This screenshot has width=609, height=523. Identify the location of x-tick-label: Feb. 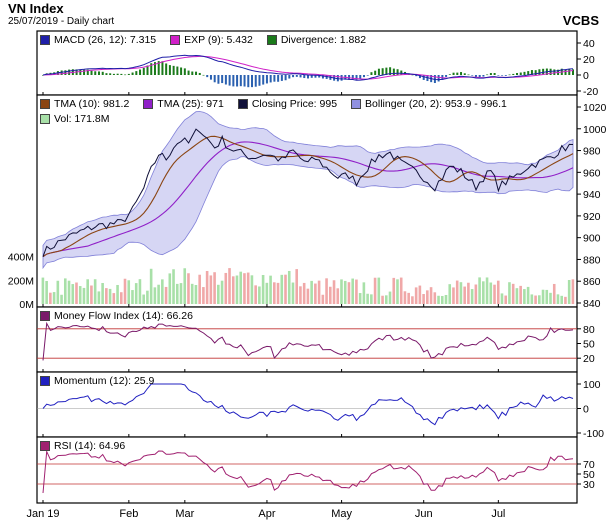
(128, 514).